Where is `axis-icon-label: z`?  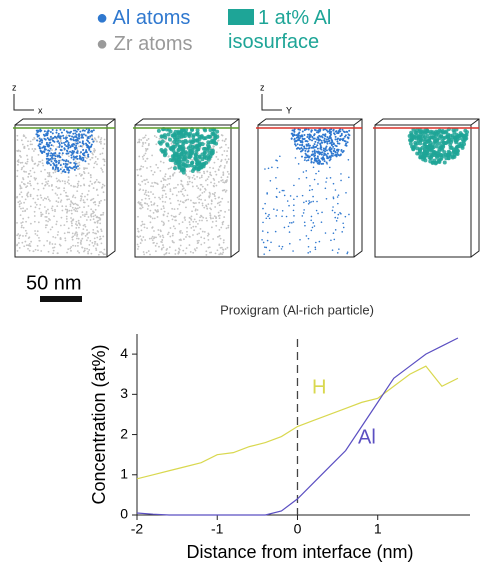 axis-icon-label: z is located at coordinates (262, 87).